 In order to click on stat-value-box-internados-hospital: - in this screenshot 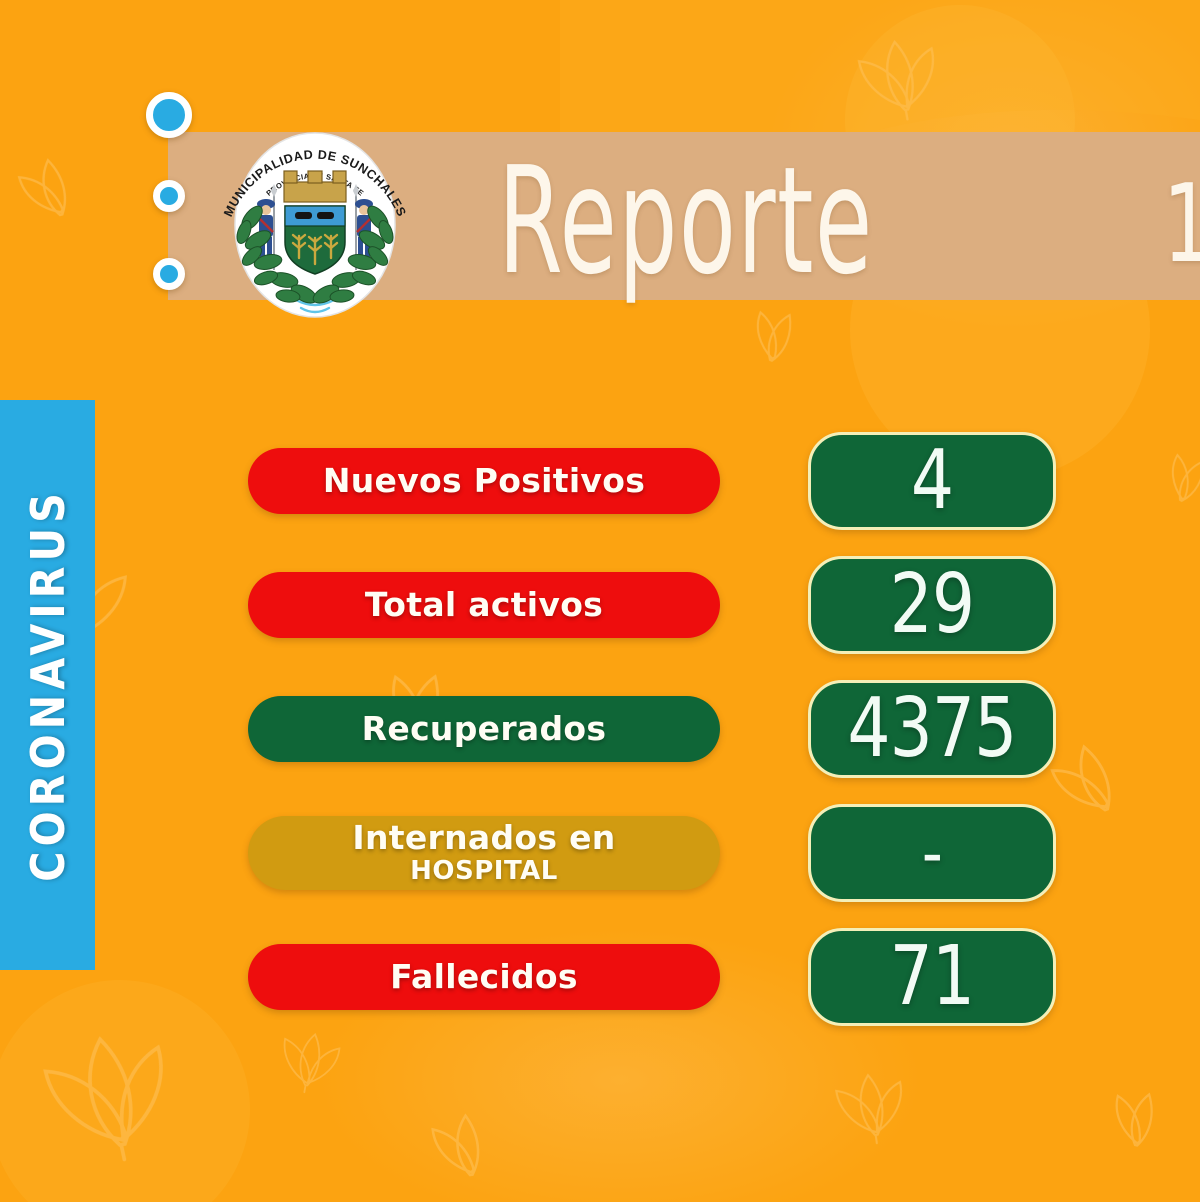, I will do `click(932, 853)`.